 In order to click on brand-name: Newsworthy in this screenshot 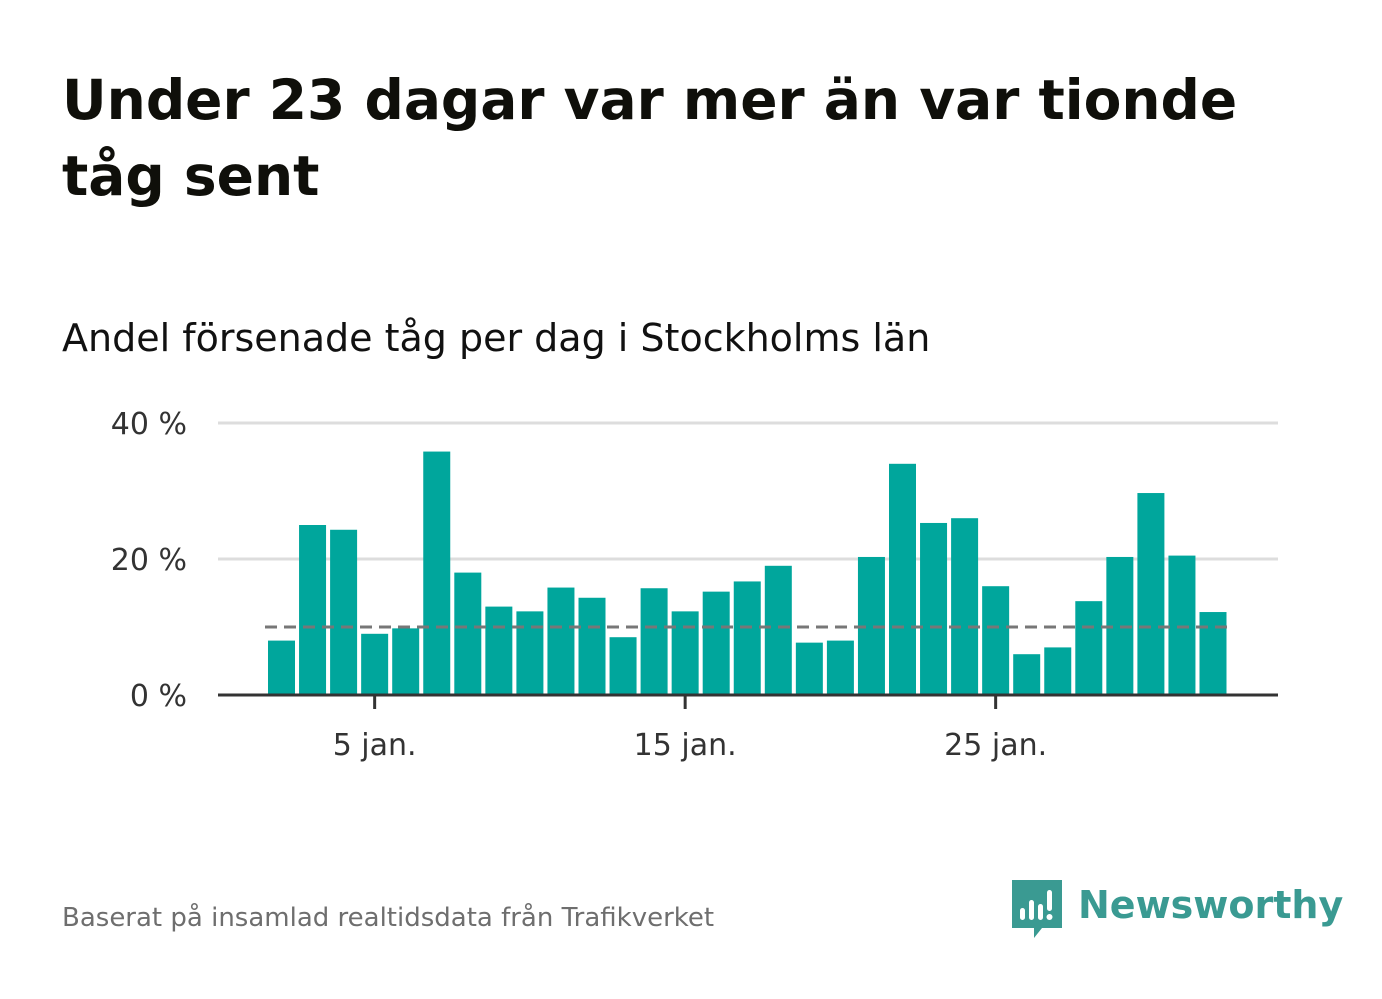, I will do `click(1211, 905)`.